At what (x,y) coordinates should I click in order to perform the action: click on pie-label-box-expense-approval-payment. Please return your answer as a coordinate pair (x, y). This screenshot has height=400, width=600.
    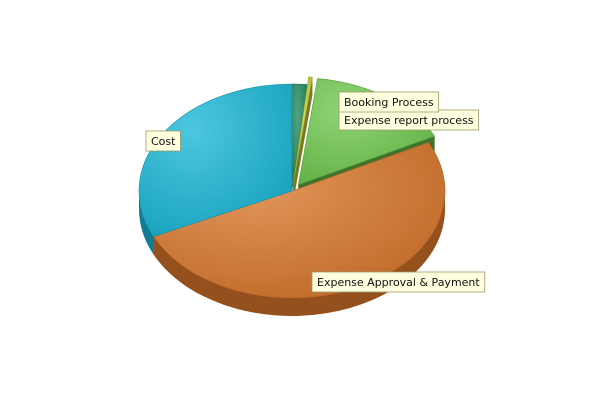
    Looking at the image, I should click on (398, 282).